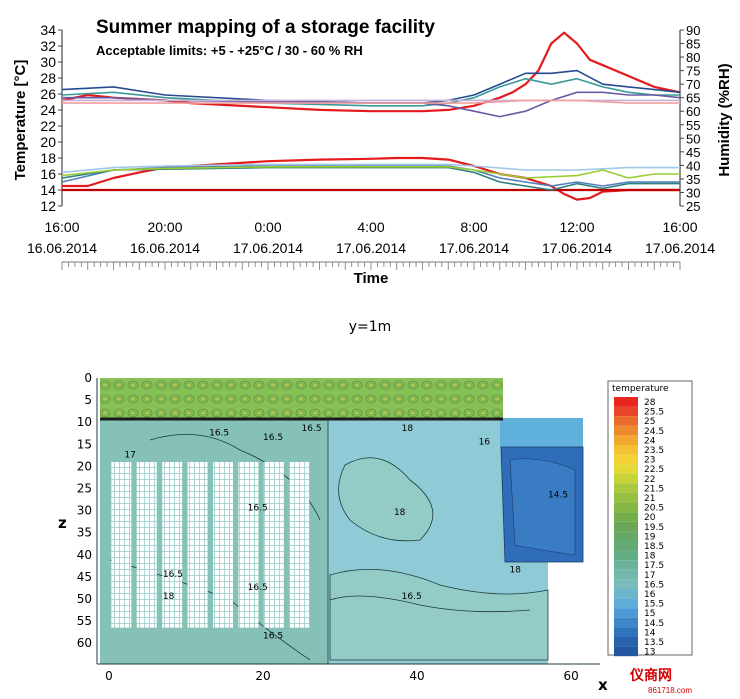 Image resolution: width=740 pixels, height=699 pixels. What do you see at coordinates (654, 470) in the screenshot?
I see `legend-label: 22.5` at bounding box center [654, 470].